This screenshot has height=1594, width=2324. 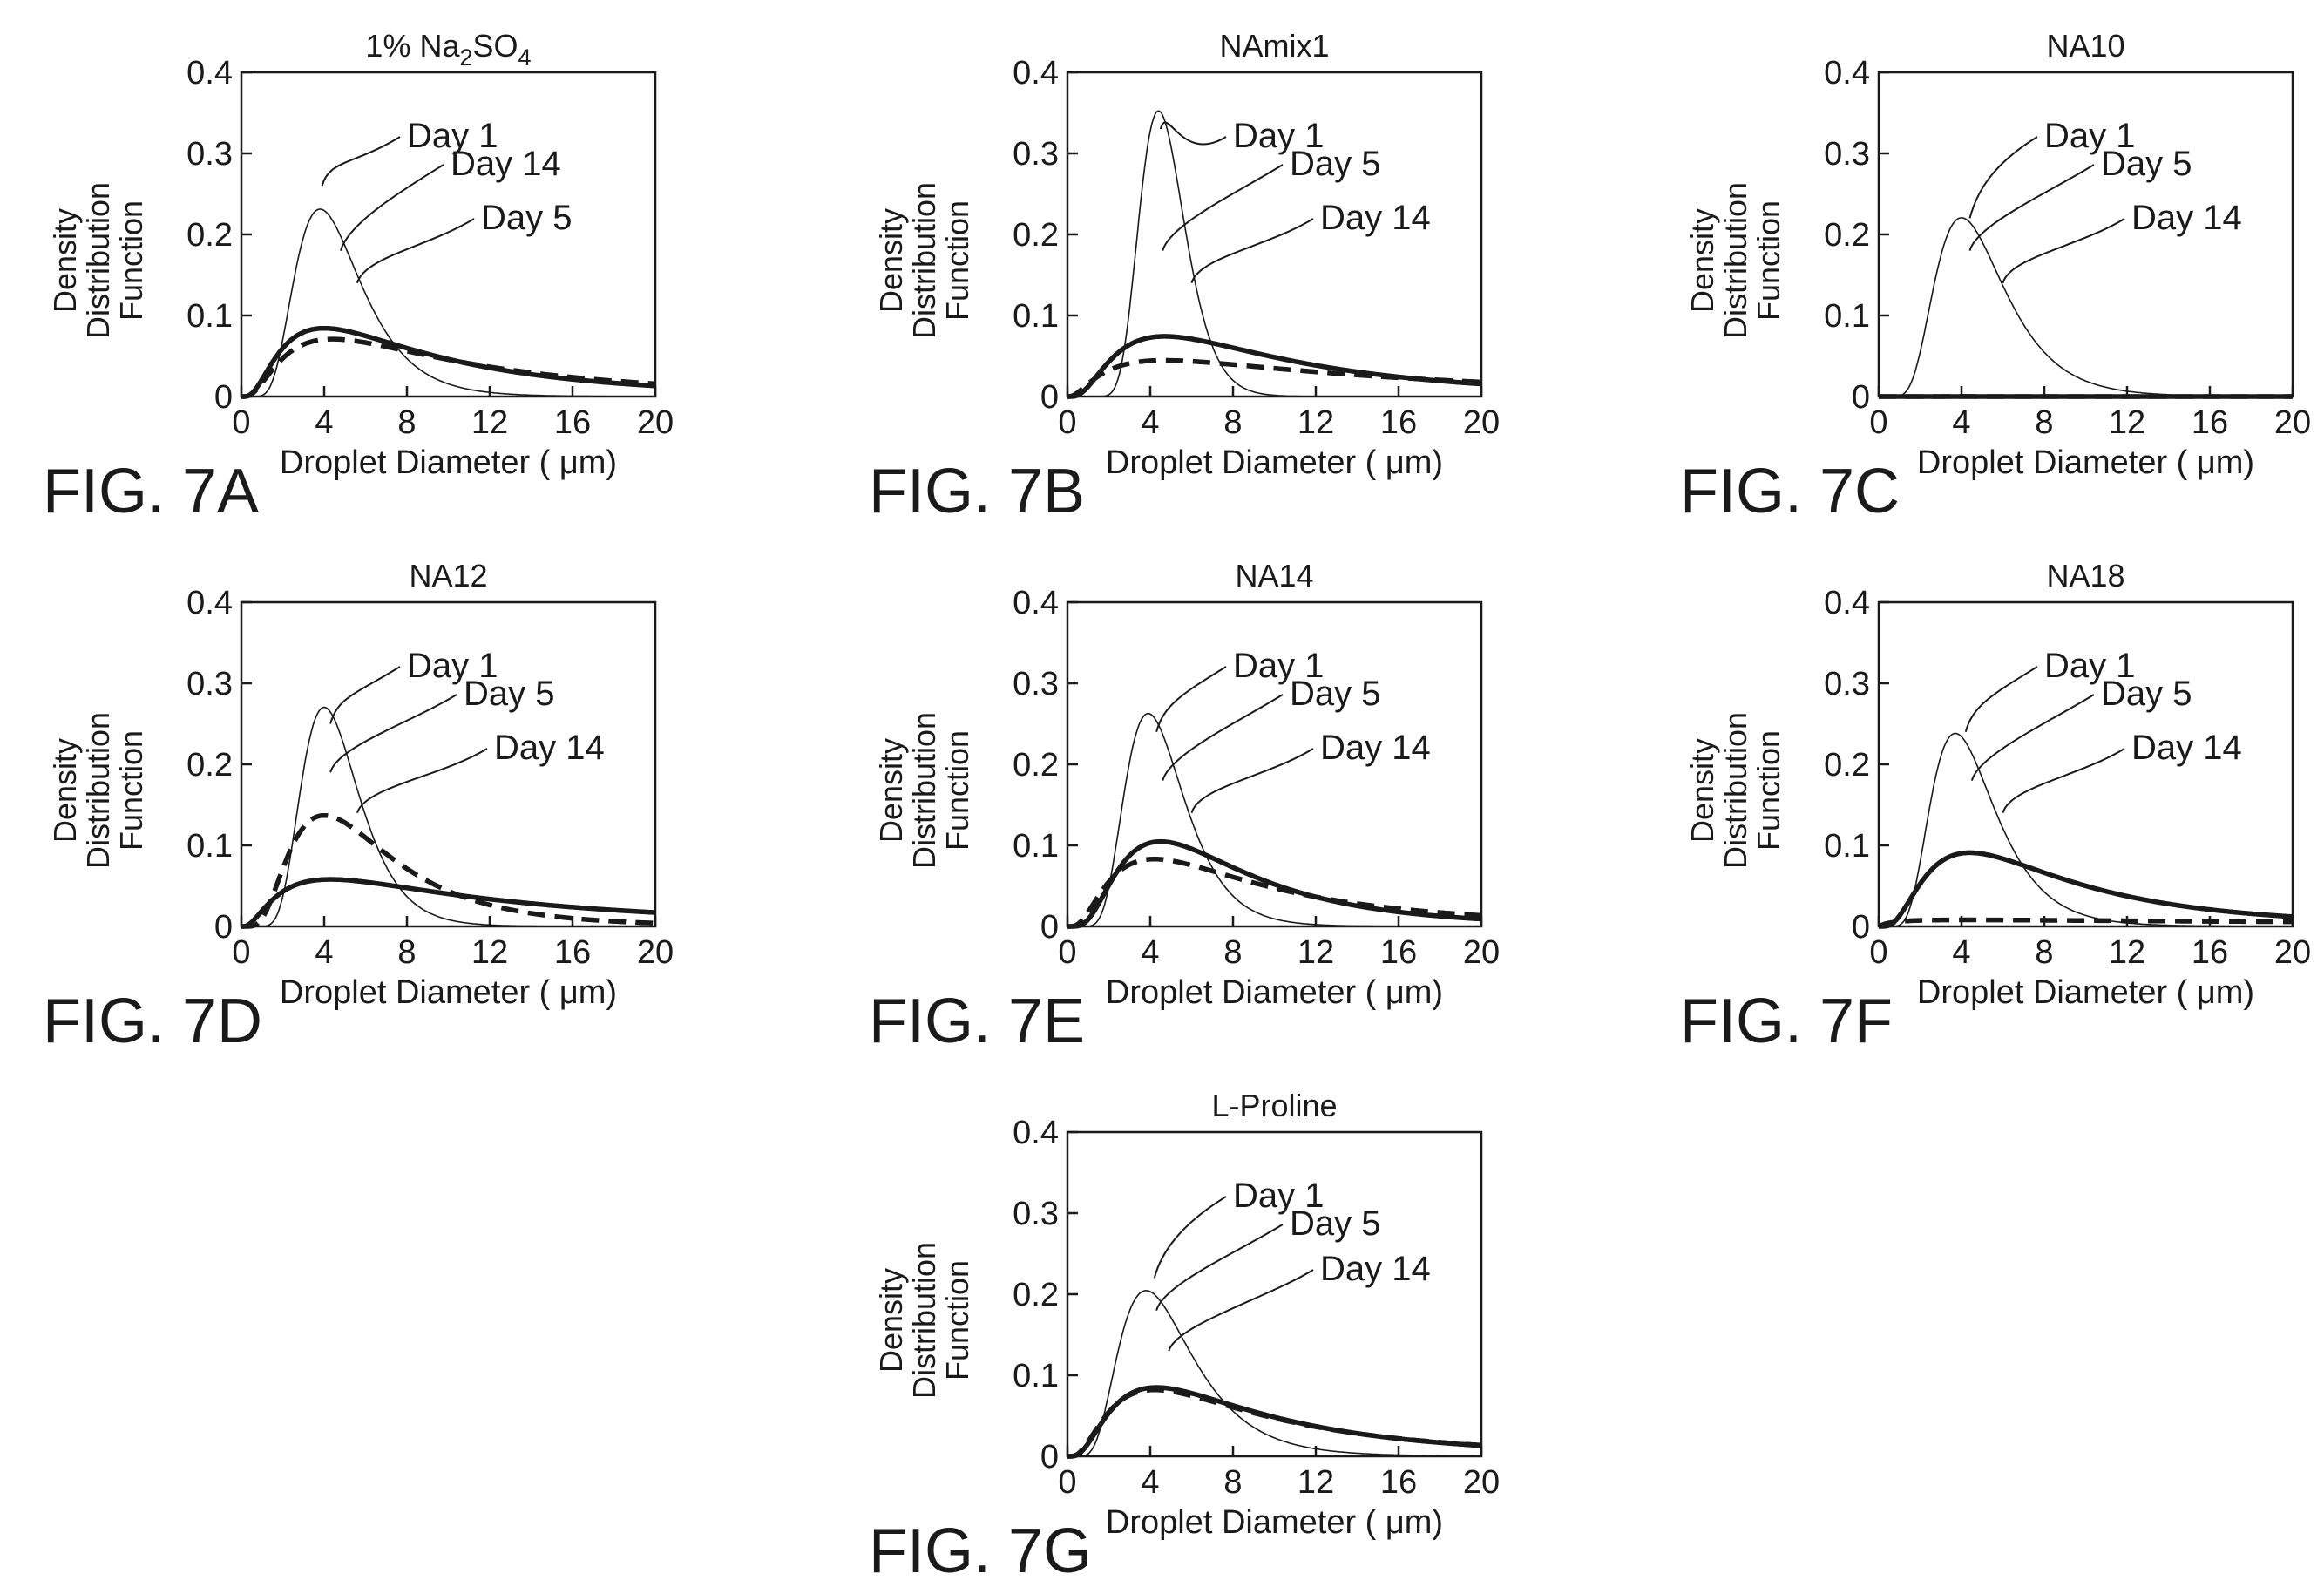 I want to click on chart-title: NA18, so click(x=2085, y=576).